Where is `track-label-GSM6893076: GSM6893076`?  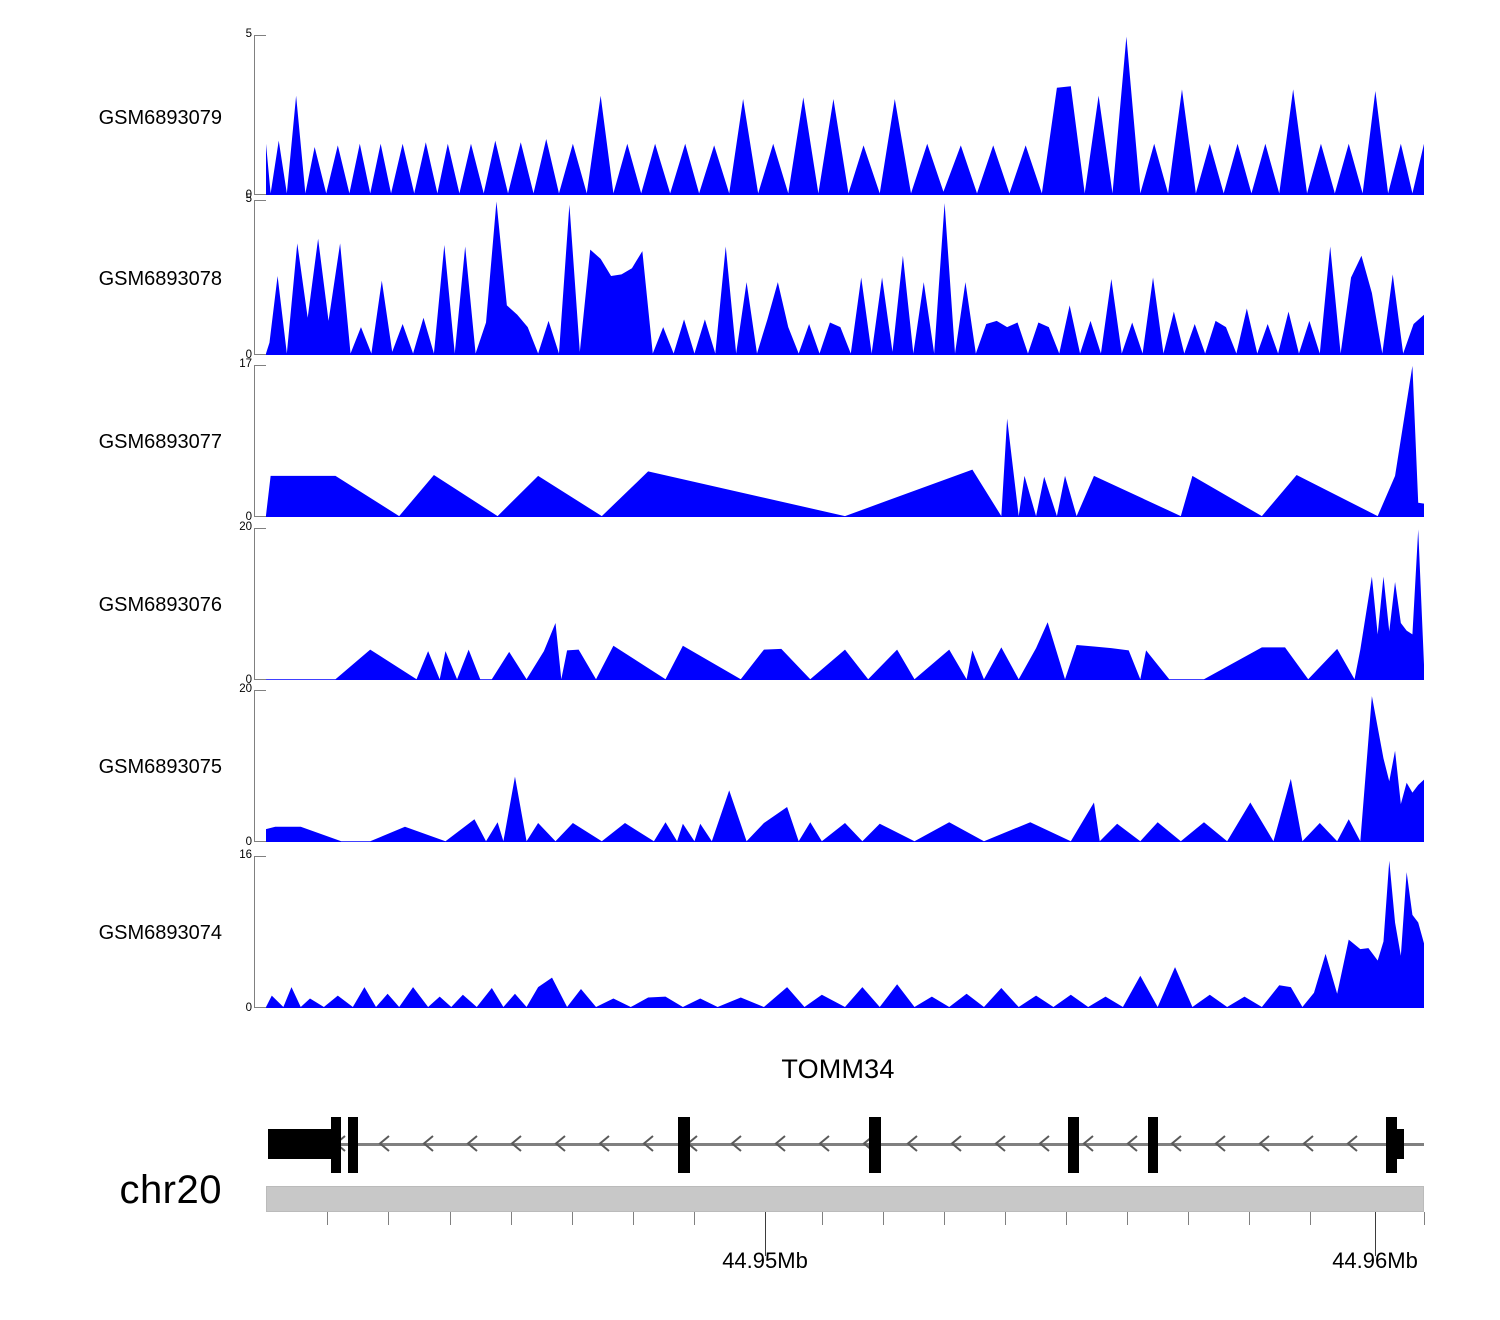
track-label-GSM6893076: GSM6893076 is located at coordinates (160, 605).